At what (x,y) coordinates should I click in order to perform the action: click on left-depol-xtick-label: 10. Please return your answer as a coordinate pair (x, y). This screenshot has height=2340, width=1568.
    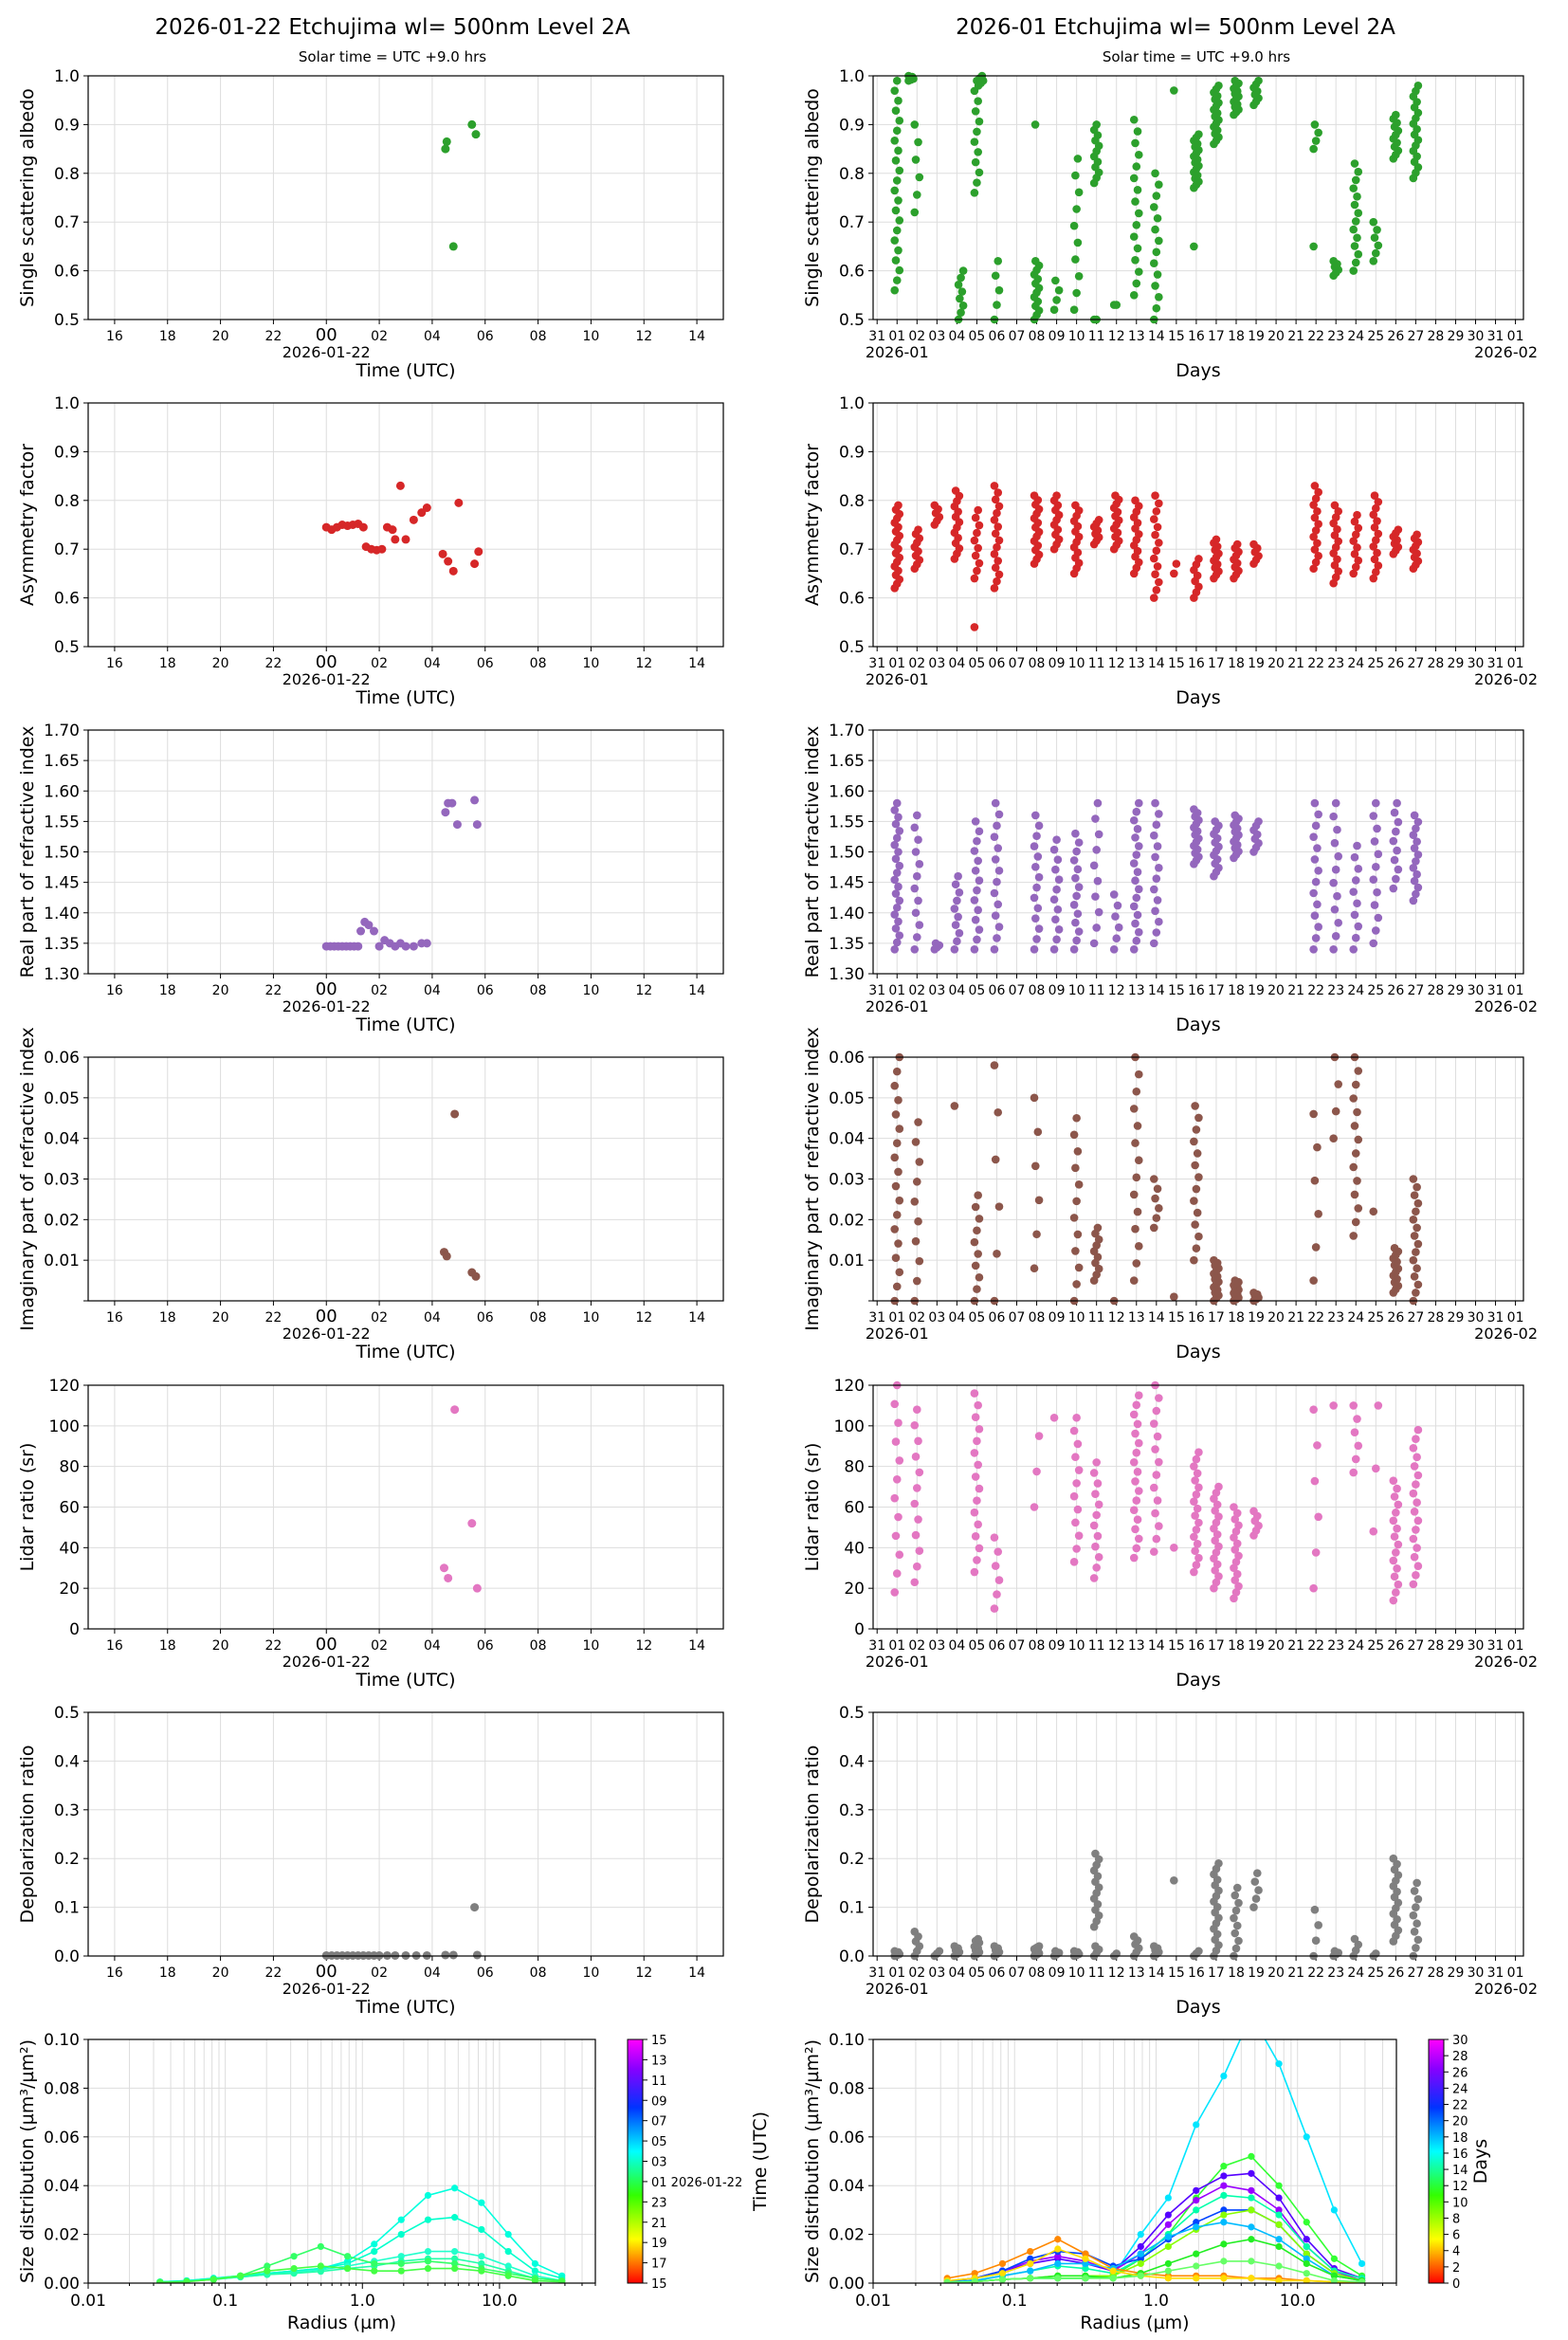
    Looking at the image, I should click on (591, 1973).